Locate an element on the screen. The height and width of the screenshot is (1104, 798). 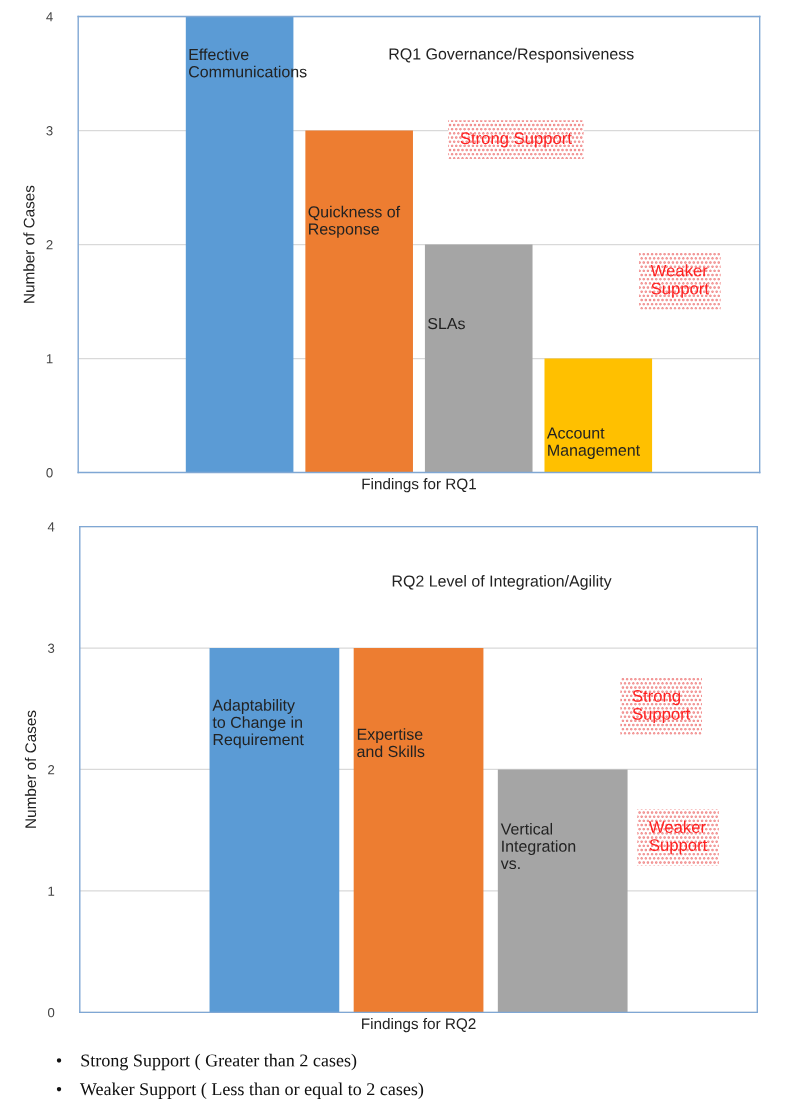
x-axis-title: Findings for RQ2 is located at coordinates (419, 1025).